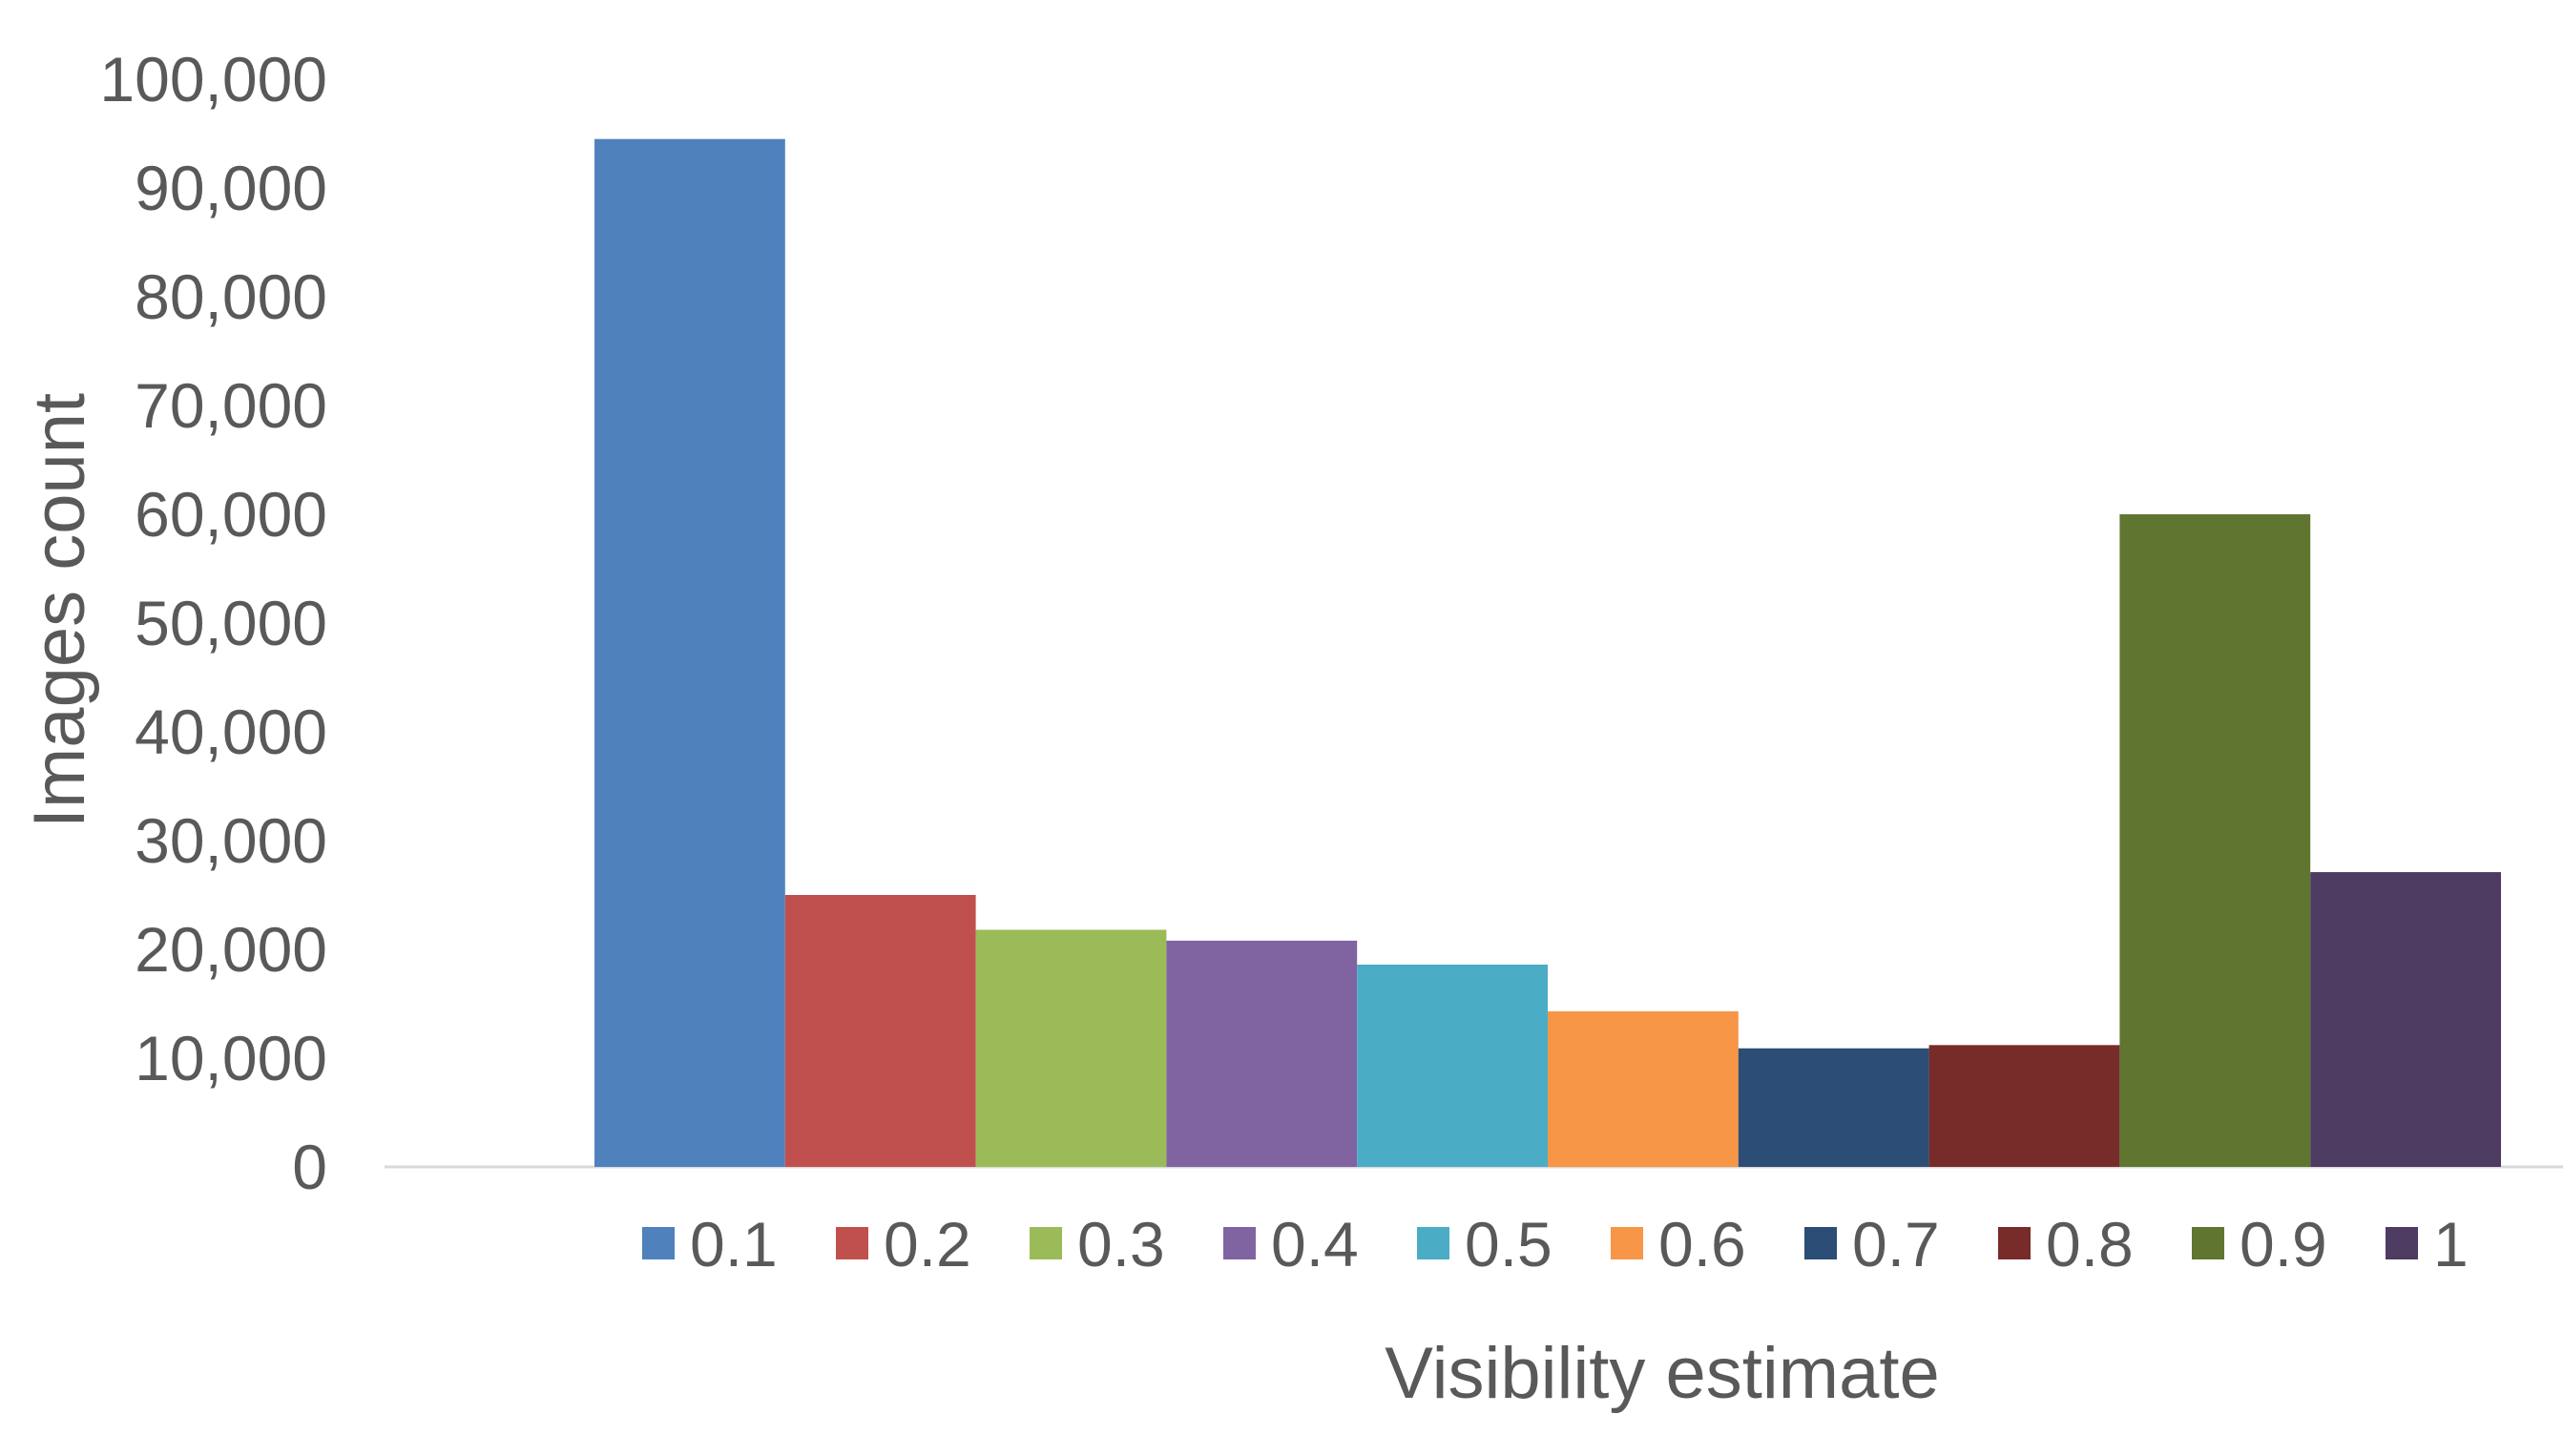 The image size is (2563, 1456). I want to click on bar-0.2, so click(880, 1031).